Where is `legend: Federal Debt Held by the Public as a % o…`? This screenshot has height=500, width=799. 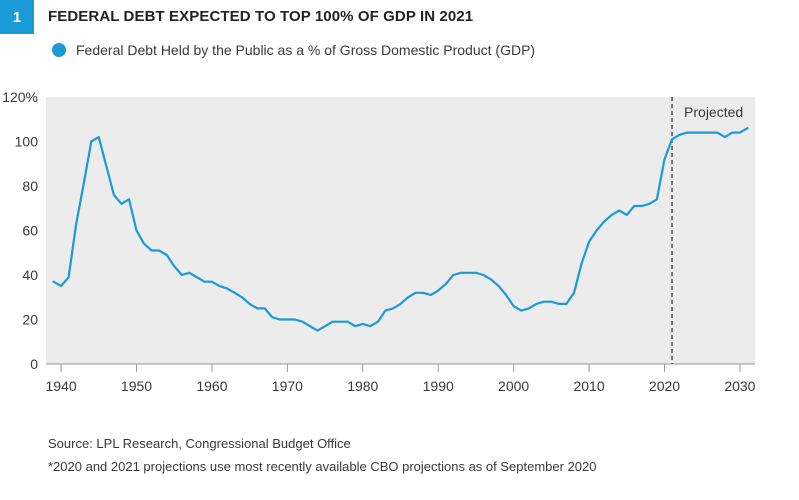
legend: Federal Debt Held by the Public as a % o… is located at coordinates (293, 50).